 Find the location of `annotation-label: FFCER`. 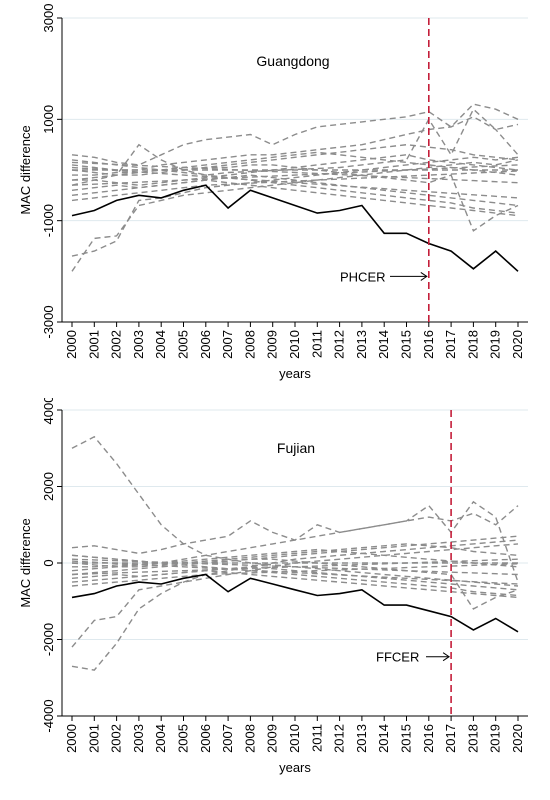

annotation-label: FFCER is located at coordinates (397, 657).